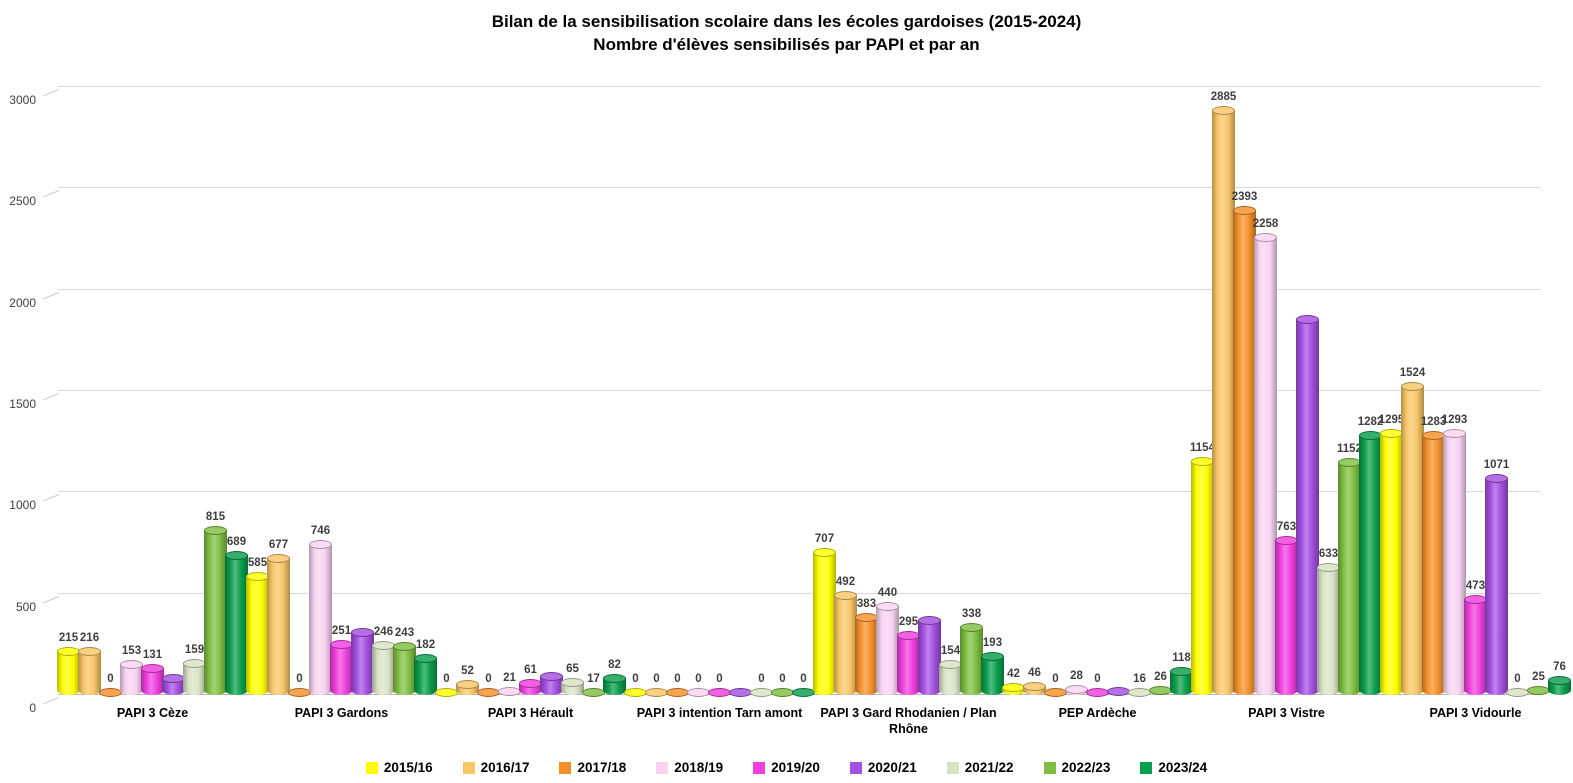 This screenshot has height=783, width=1573. What do you see at coordinates (1454, 419) in the screenshot?
I see `bar-value-label: 1293` at bounding box center [1454, 419].